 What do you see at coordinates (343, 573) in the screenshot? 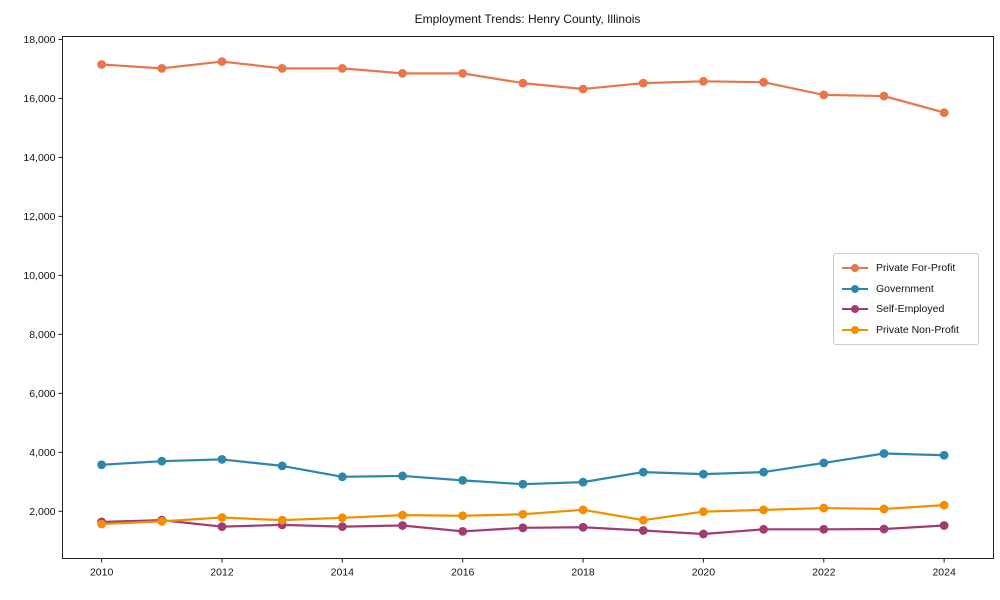
I see `x-tick-label: 2014` at bounding box center [343, 573].